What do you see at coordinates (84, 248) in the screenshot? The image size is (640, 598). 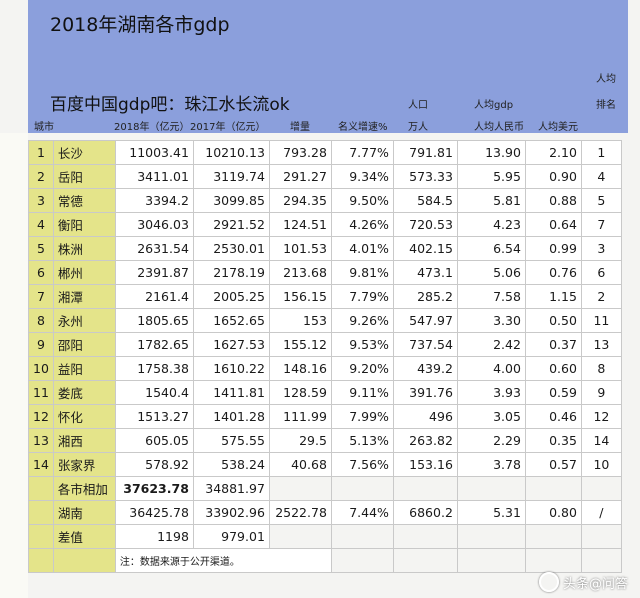 I see `cell-city: 株洲` at bounding box center [84, 248].